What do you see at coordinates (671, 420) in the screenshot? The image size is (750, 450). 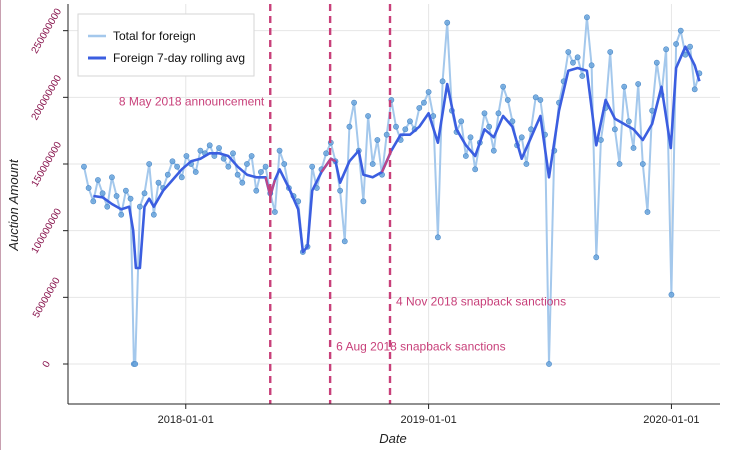 I see `x-tick-label: 2020-01-01` at bounding box center [671, 420].